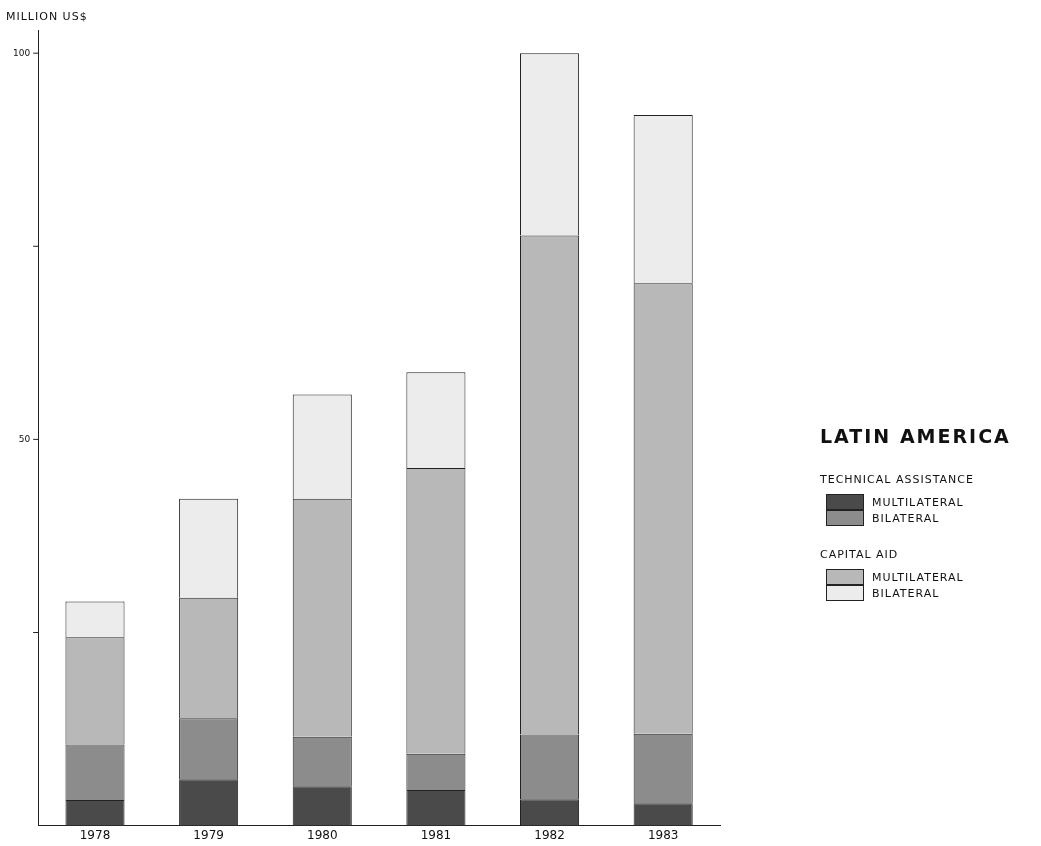 Image resolution: width=1041 pixels, height=846 pixels. I want to click on x-tick-label: 1981, so click(436, 834).